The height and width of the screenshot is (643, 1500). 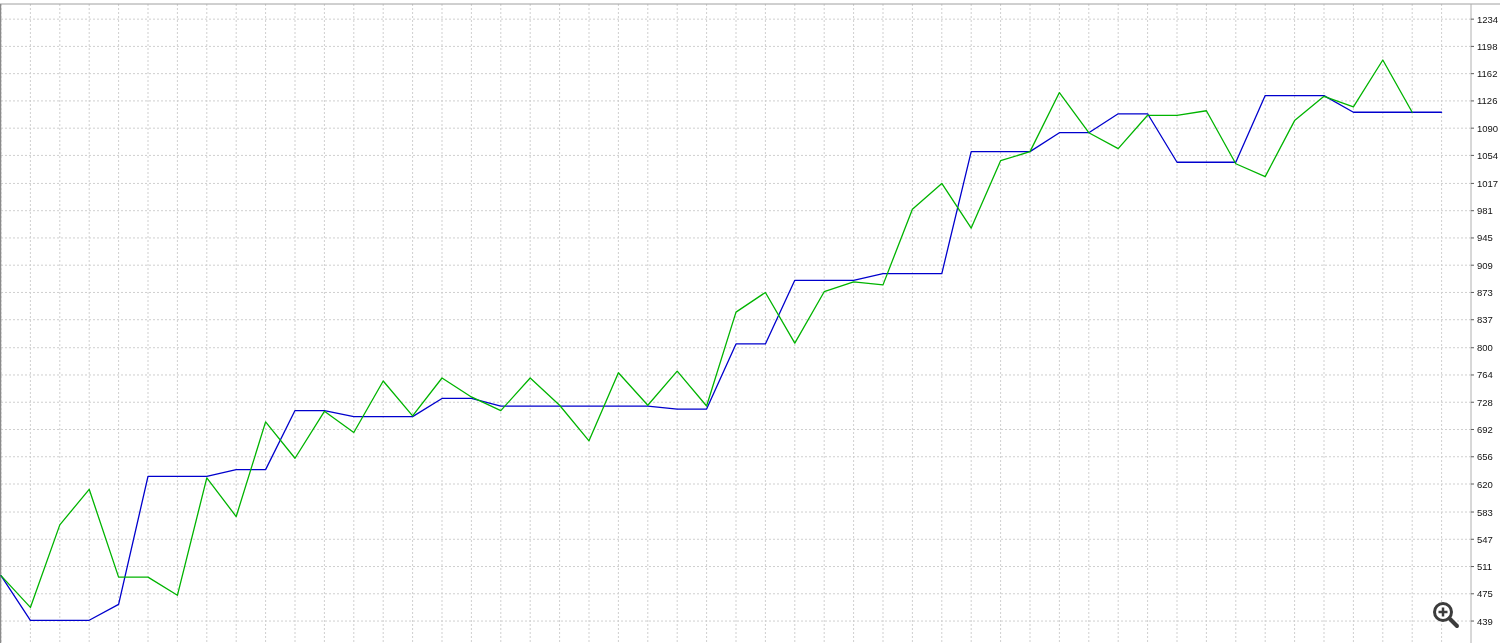 I want to click on y-tick-label: 547, so click(x=1485, y=539).